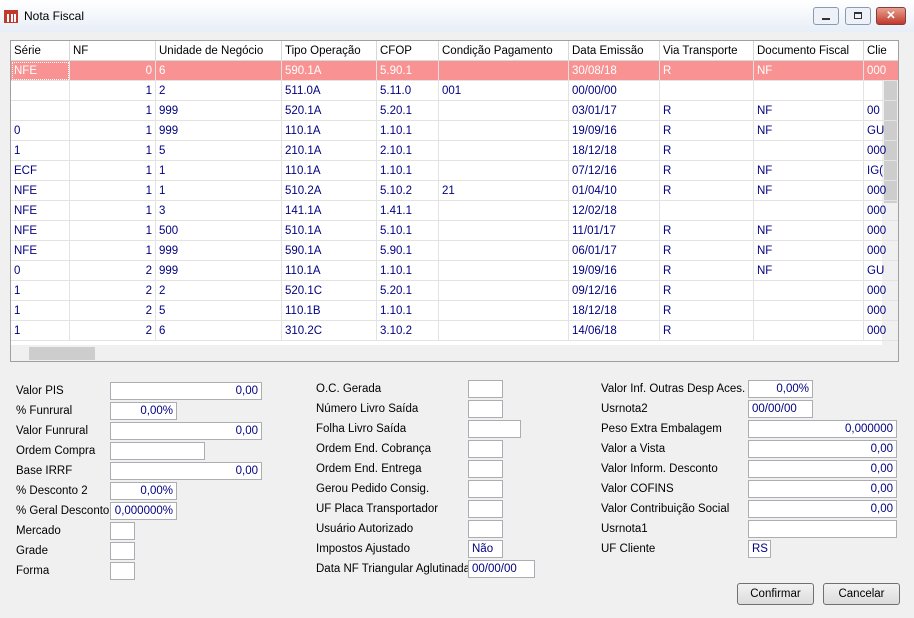 The image size is (914, 618). What do you see at coordinates (614, 191) in the screenshot?
I see `grid-cell: 01/04/10` at bounding box center [614, 191].